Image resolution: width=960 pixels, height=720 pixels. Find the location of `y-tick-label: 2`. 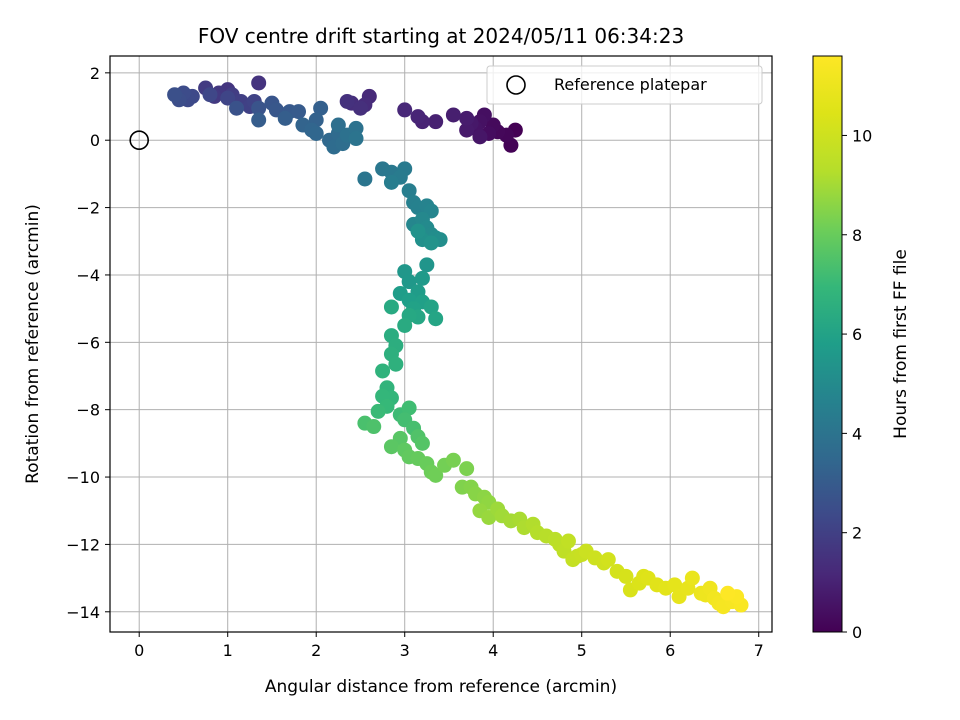

y-tick-label: 2 is located at coordinates (95, 73).